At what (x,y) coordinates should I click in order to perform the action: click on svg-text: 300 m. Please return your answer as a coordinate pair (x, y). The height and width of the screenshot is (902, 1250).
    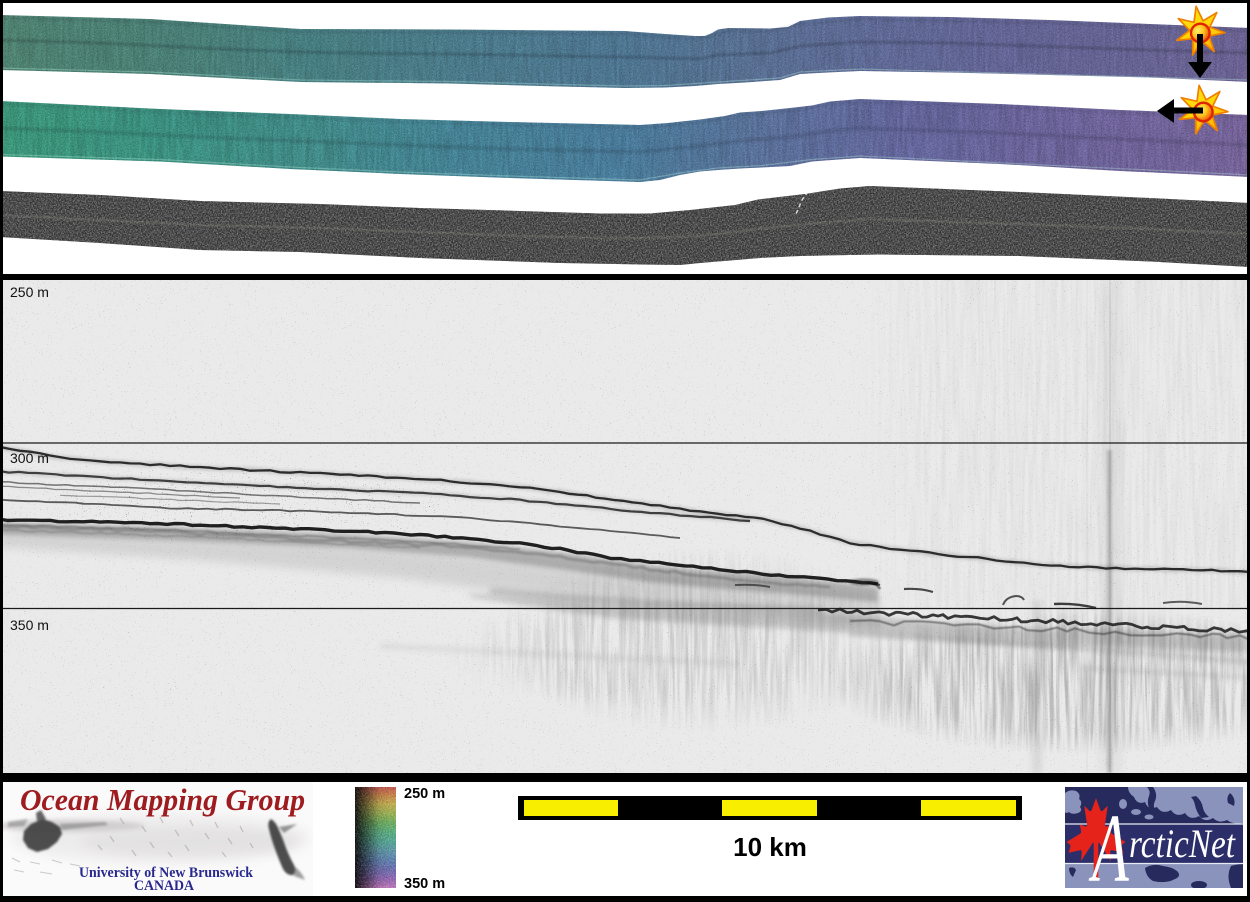
    Looking at the image, I should click on (29, 458).